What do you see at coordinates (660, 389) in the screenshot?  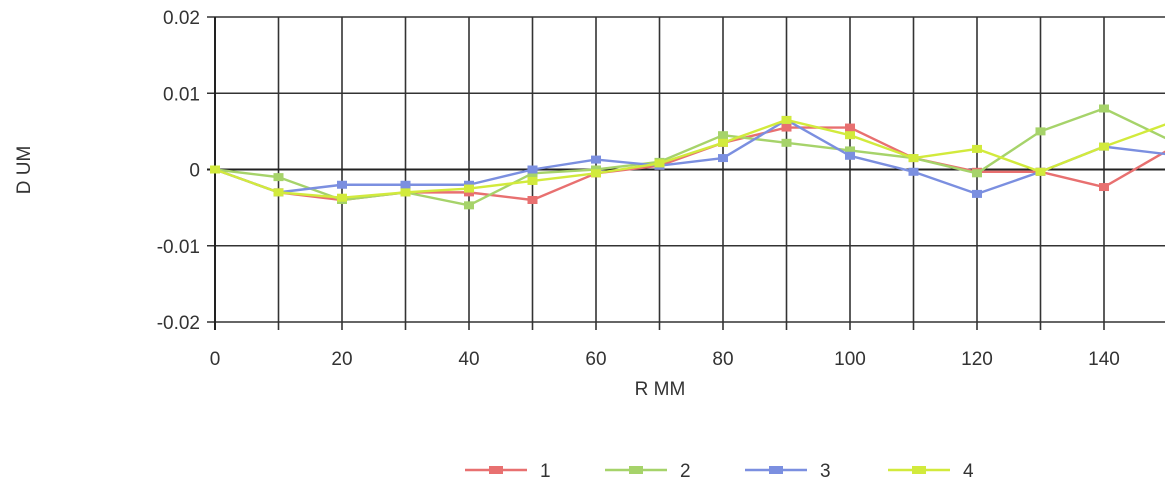 I see `x-axis-title: R MM` at bounding box center [660, 389].